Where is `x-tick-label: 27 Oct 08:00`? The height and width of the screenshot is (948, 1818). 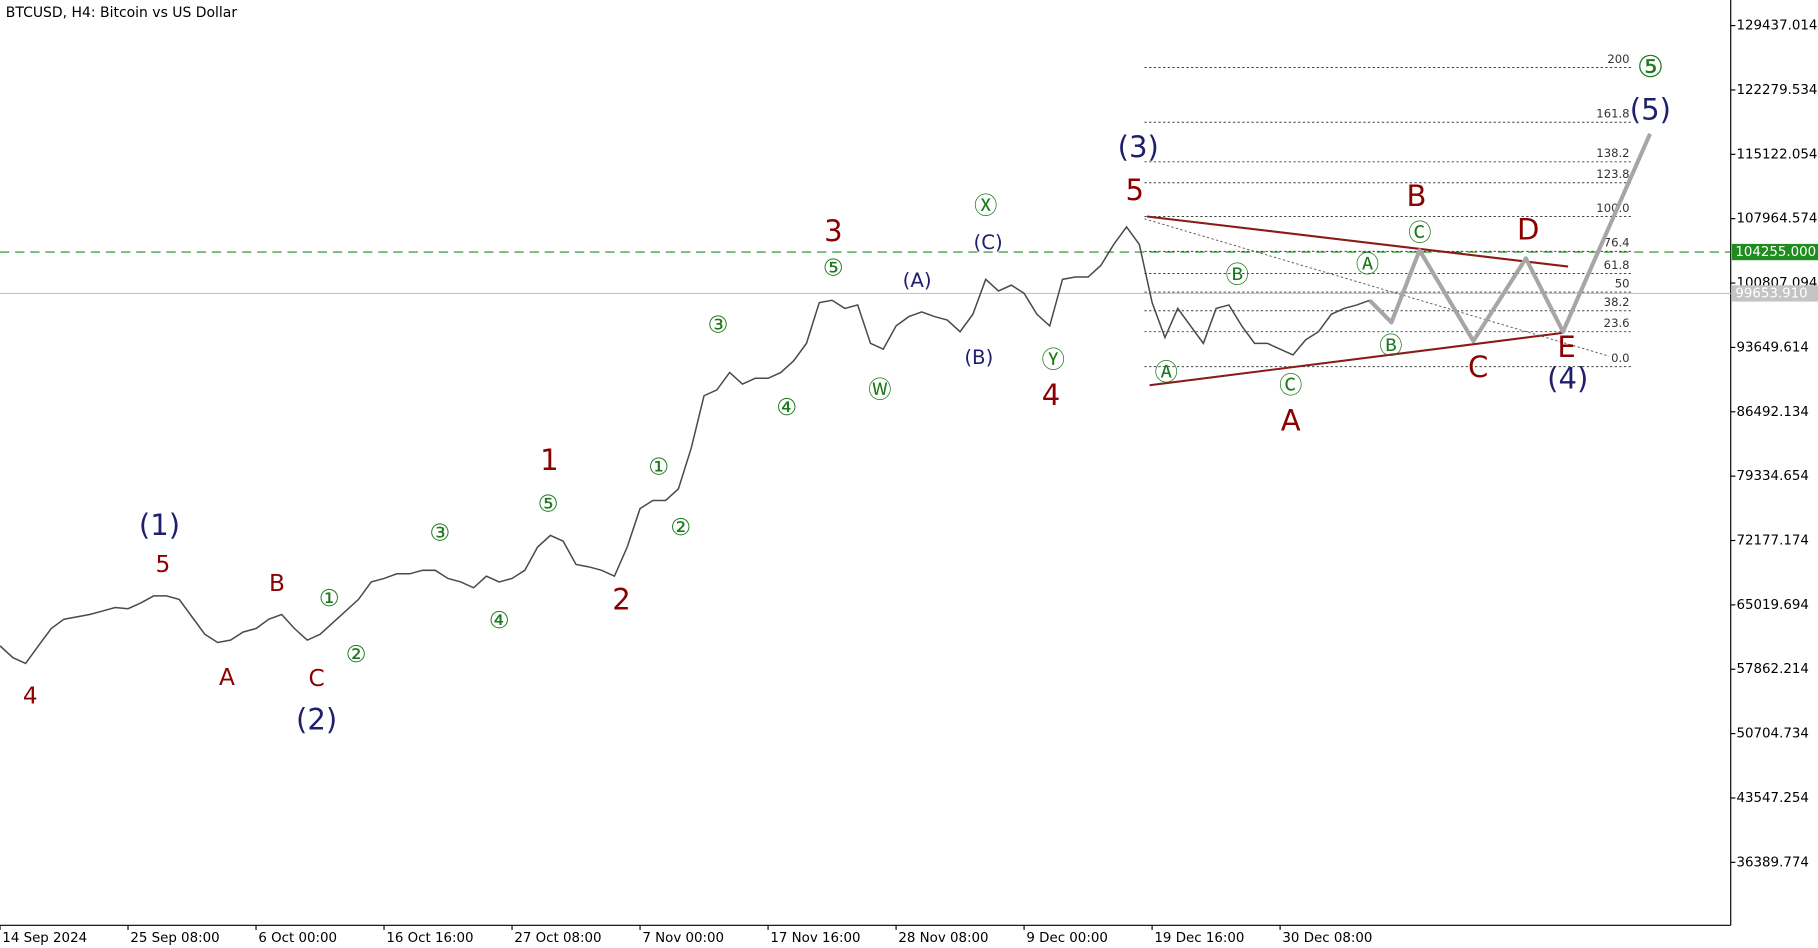 x-tick-label: 27 Oct 08:00 is located at coordinates (557, 938).